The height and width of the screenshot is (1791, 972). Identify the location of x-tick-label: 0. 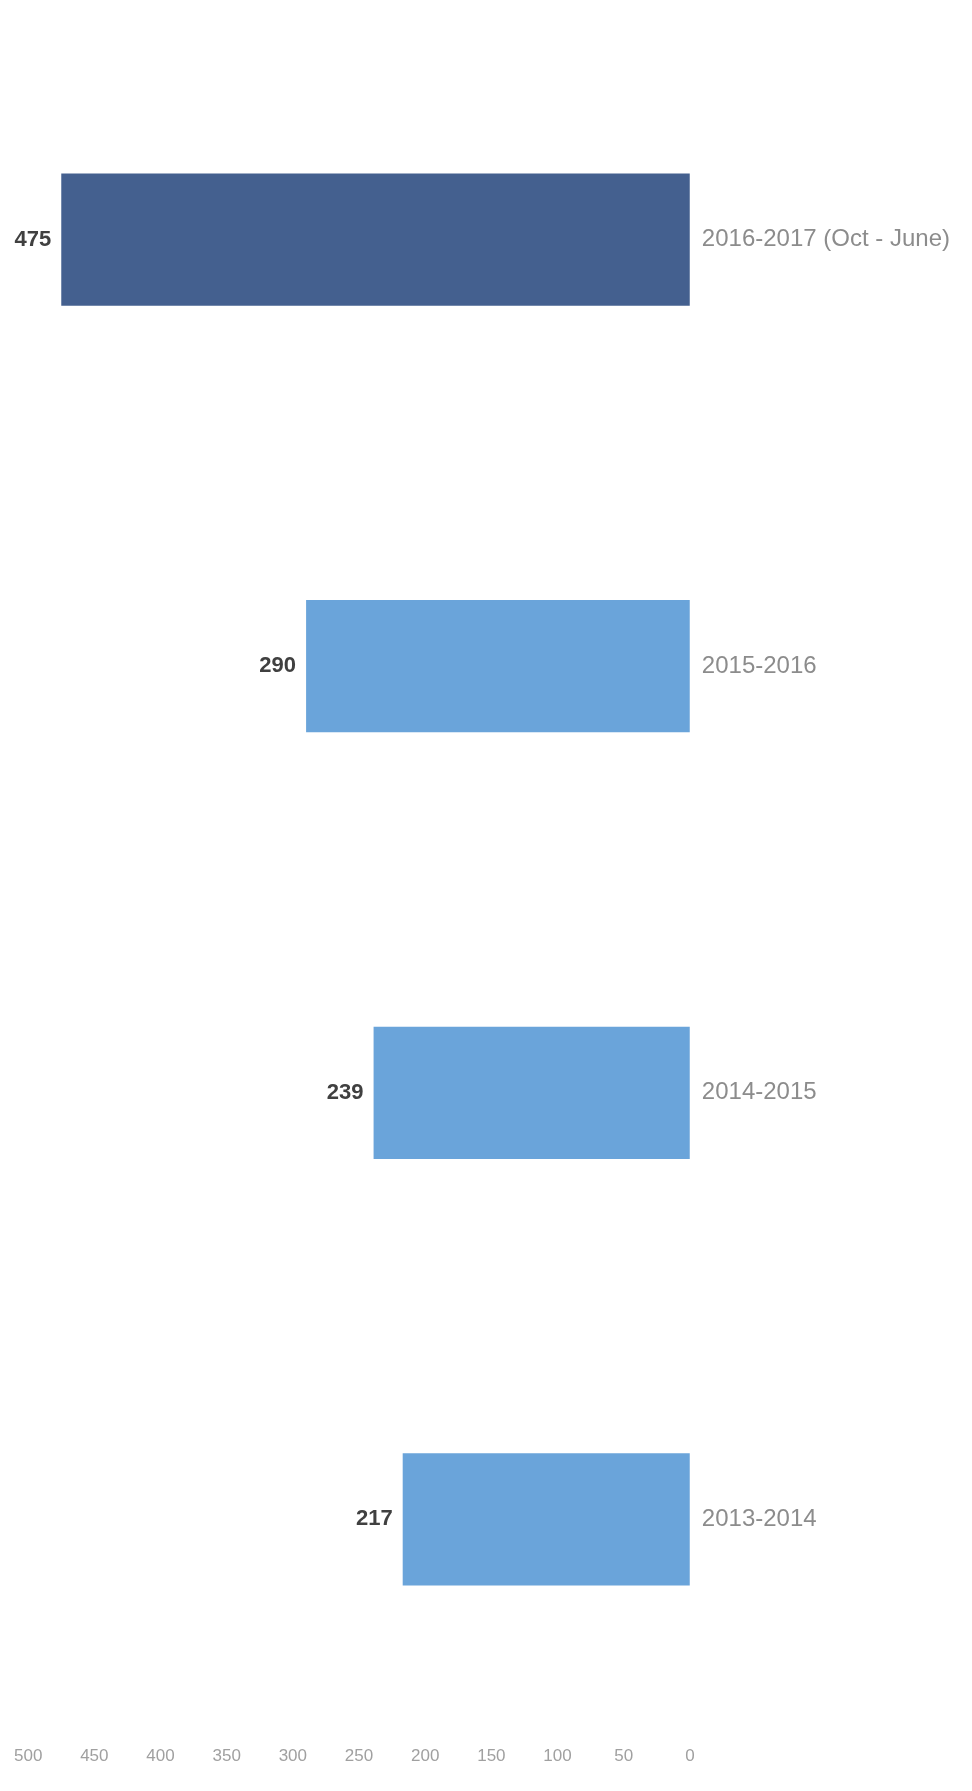
(690, 1756).